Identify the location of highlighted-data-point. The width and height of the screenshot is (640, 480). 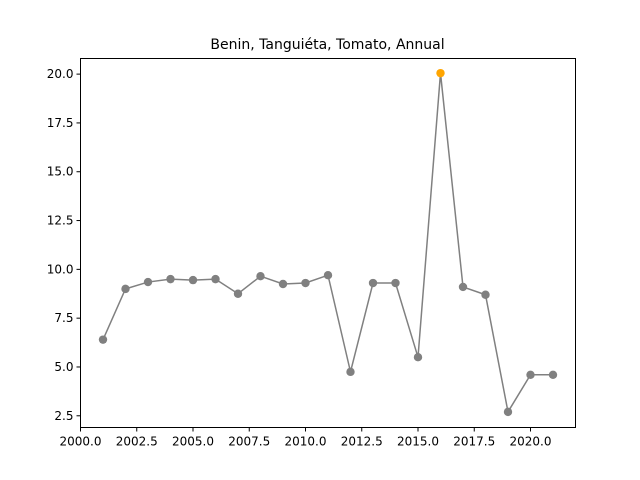
(440, 73).